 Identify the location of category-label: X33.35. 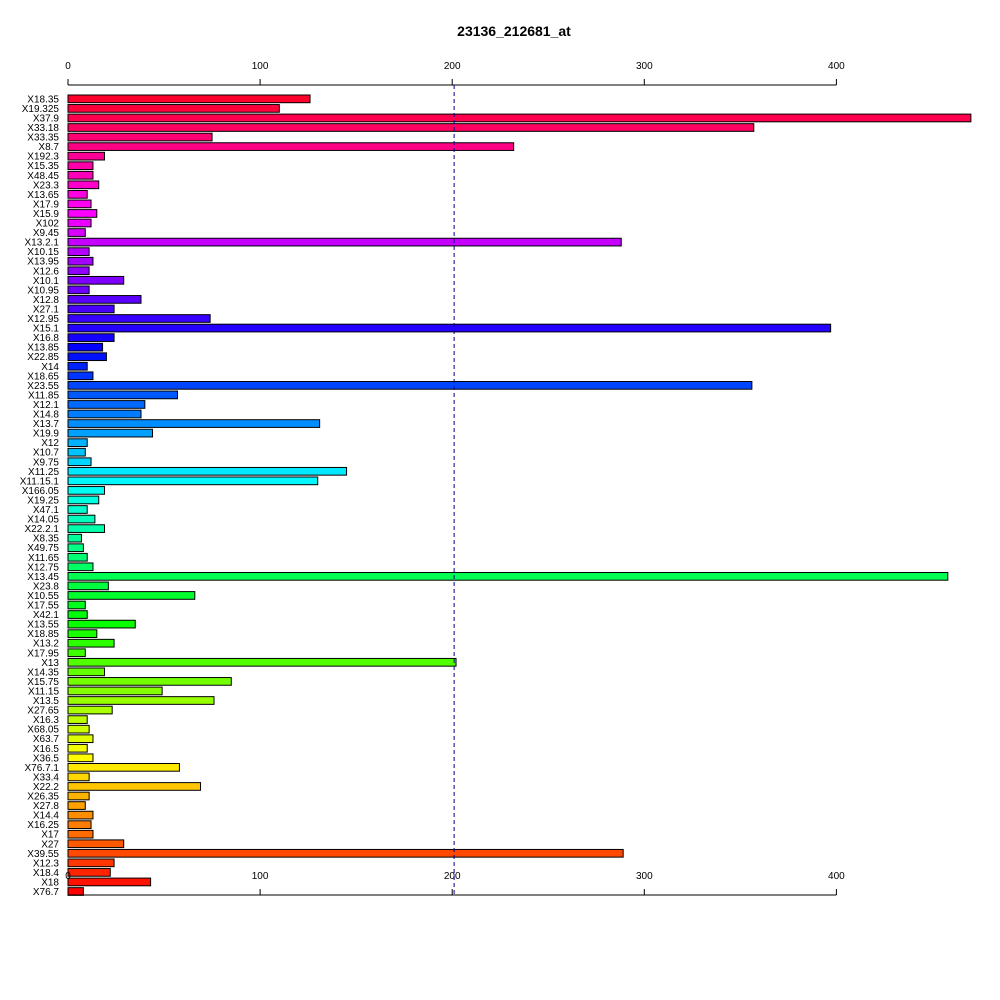
(43, 138).